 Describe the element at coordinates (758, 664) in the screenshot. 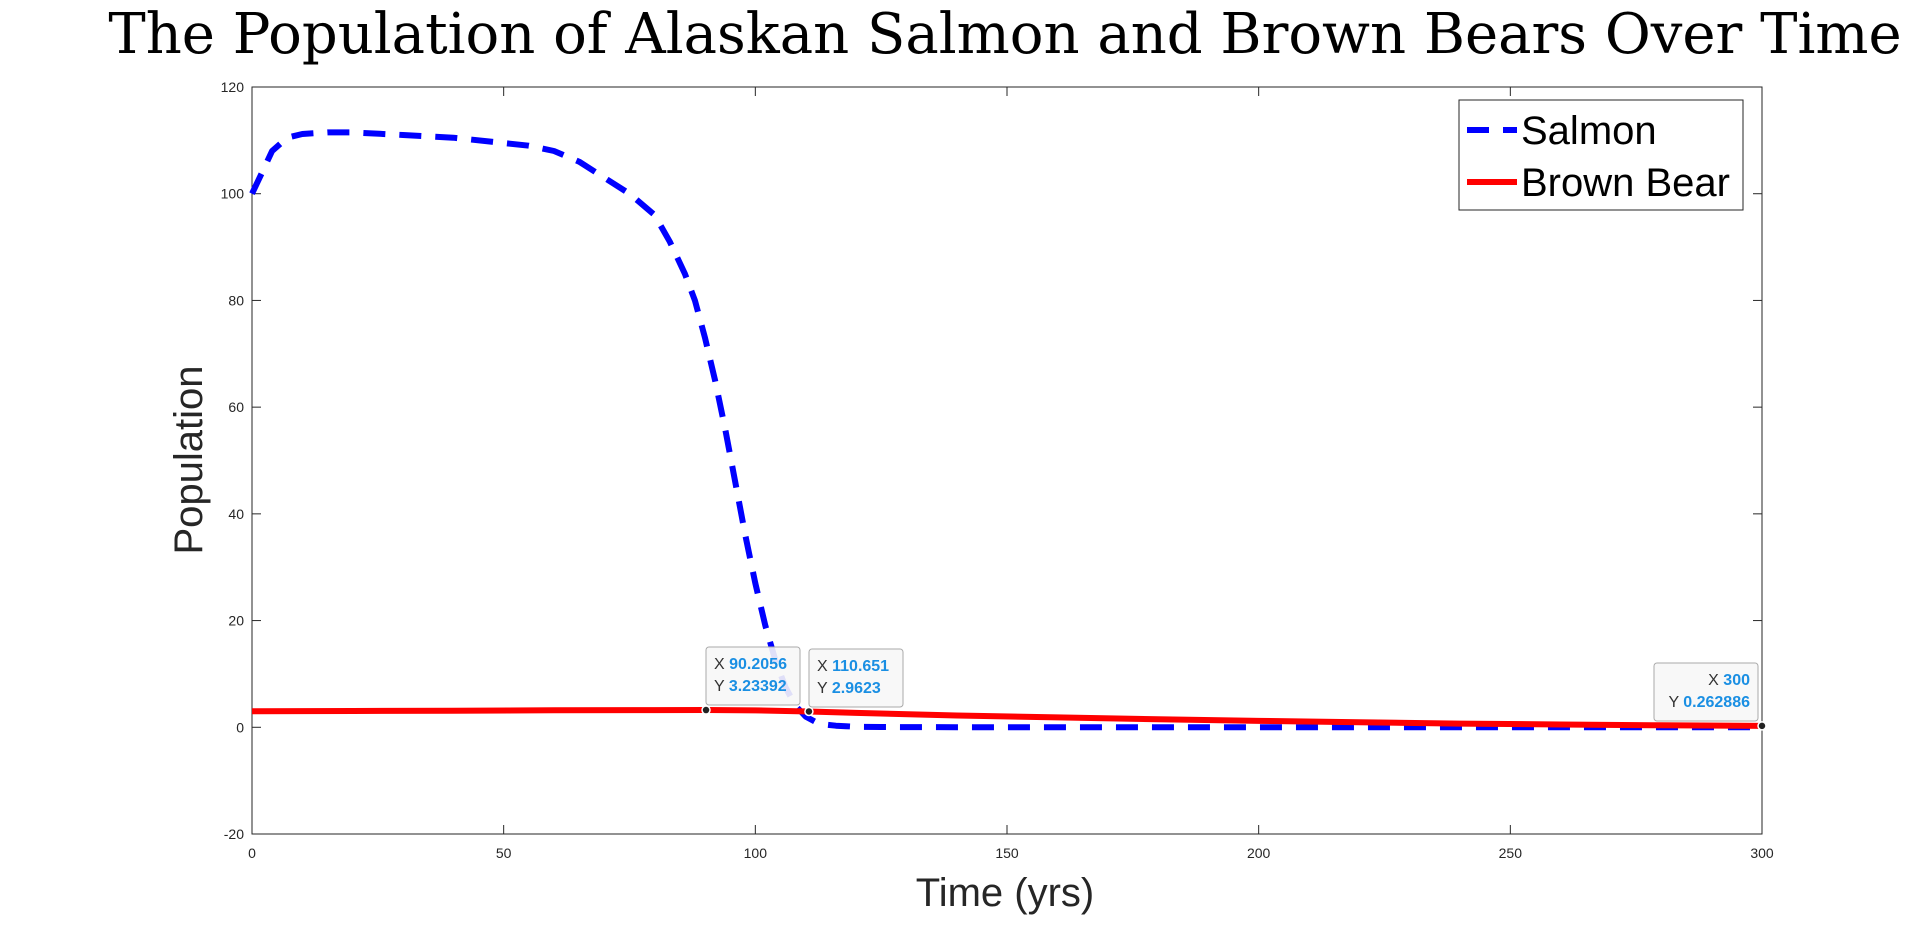

I see `datatip-x-value: 90.2056` at that location.